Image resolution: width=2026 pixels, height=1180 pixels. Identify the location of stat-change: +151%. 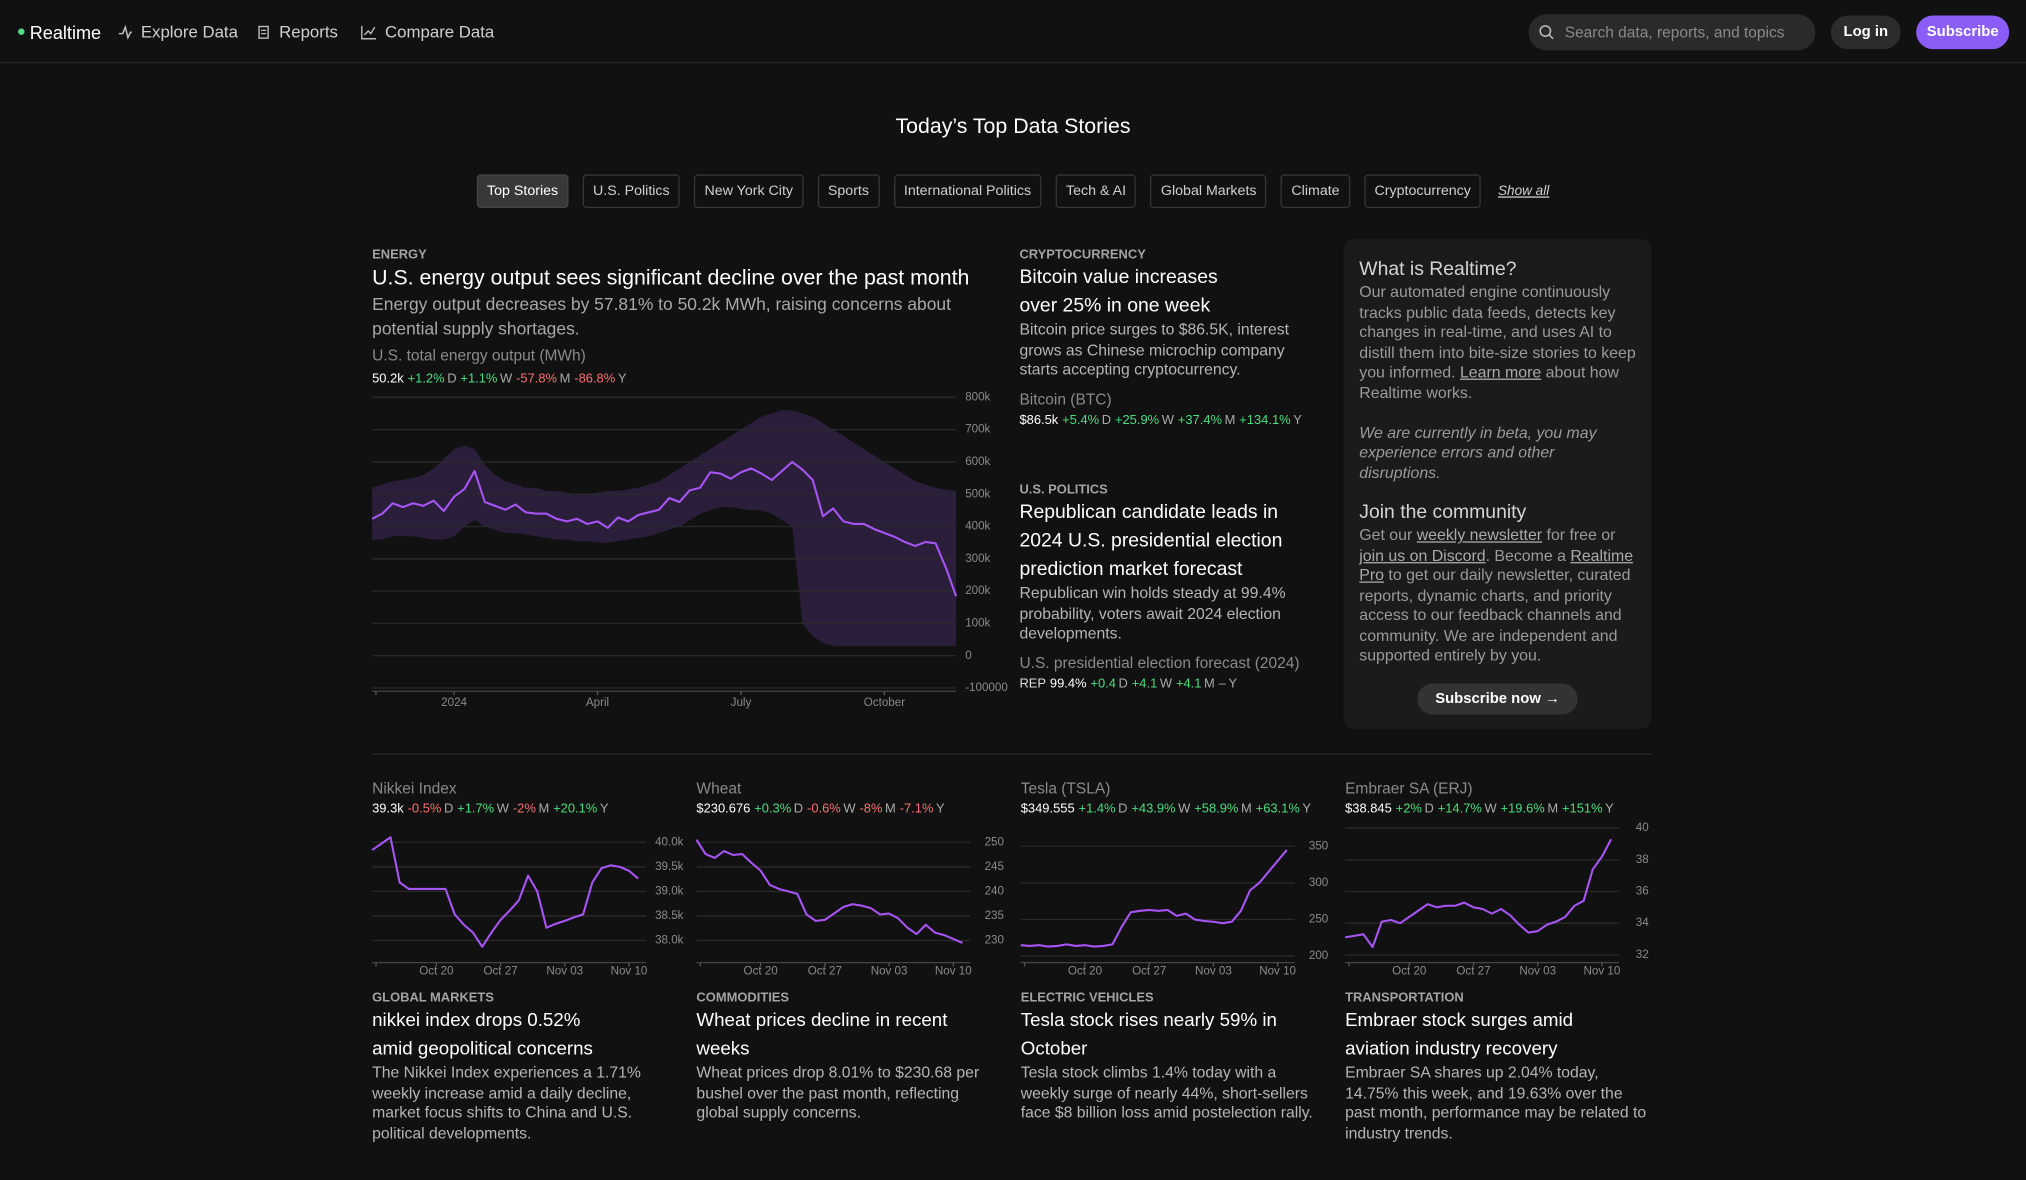
(1582, 809).